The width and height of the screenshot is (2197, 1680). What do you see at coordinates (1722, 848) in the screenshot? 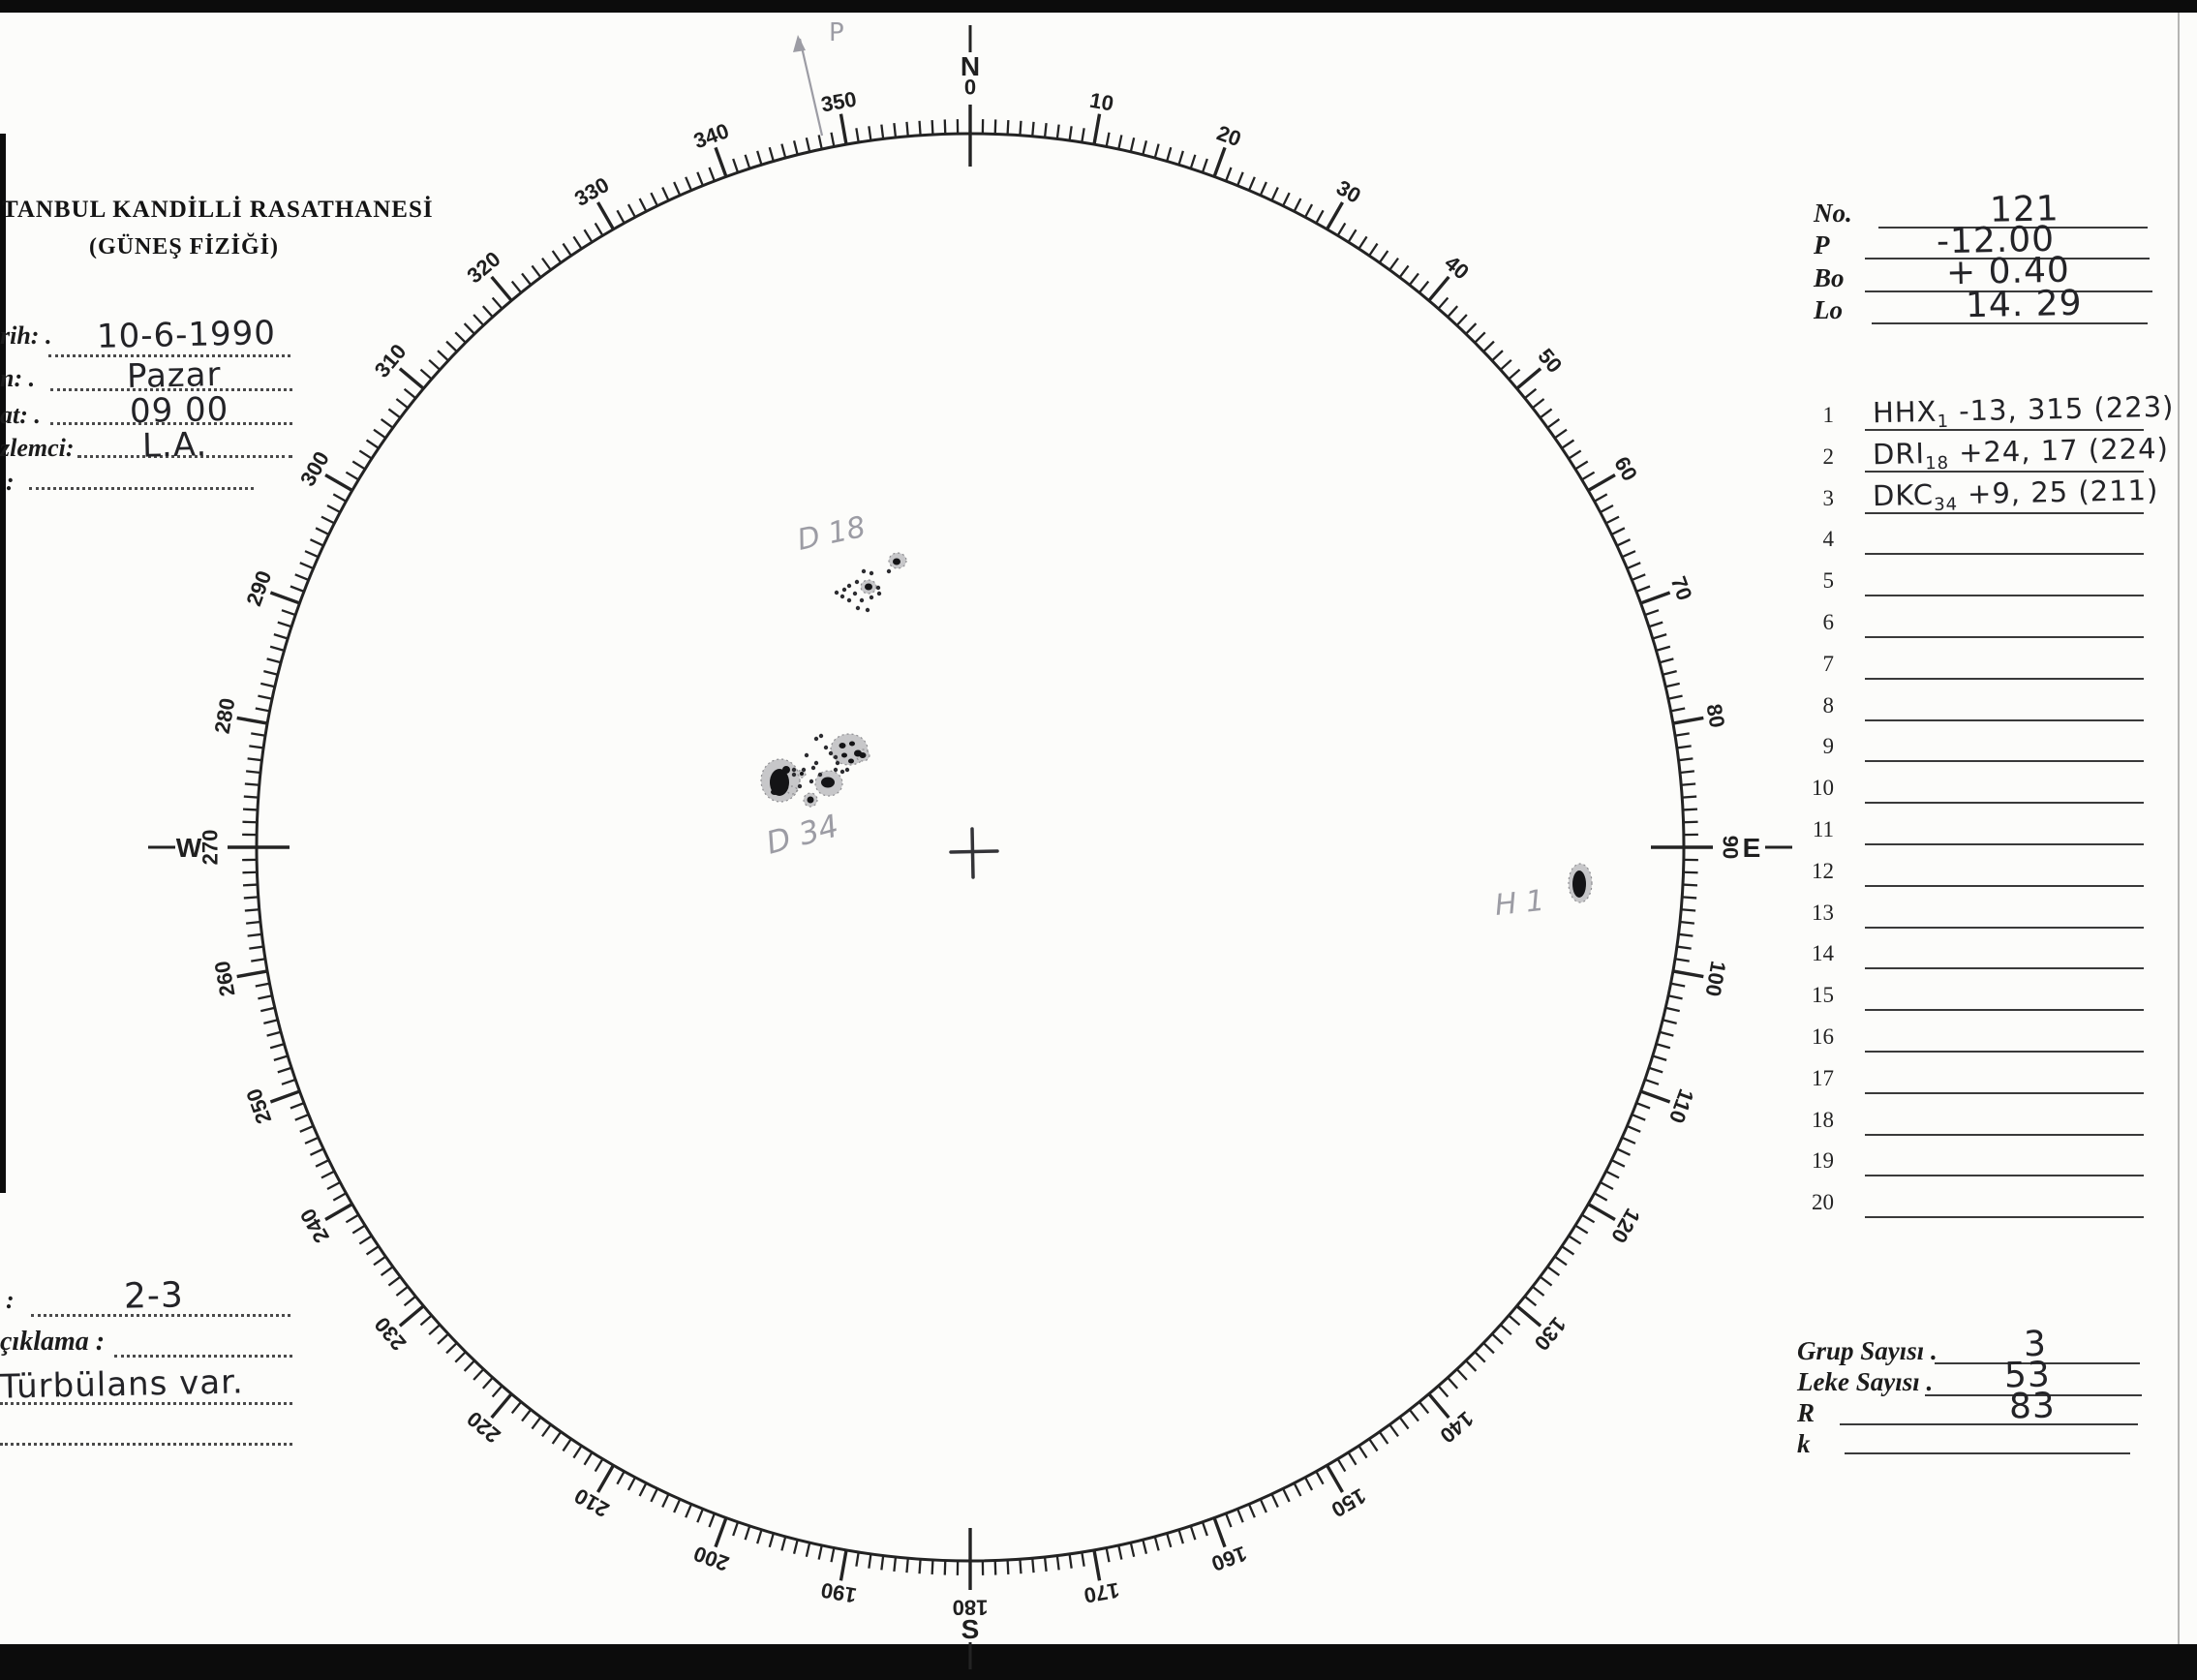
I see `cardinal-mark-E: 90 E` at bounding box center [1722, 848].